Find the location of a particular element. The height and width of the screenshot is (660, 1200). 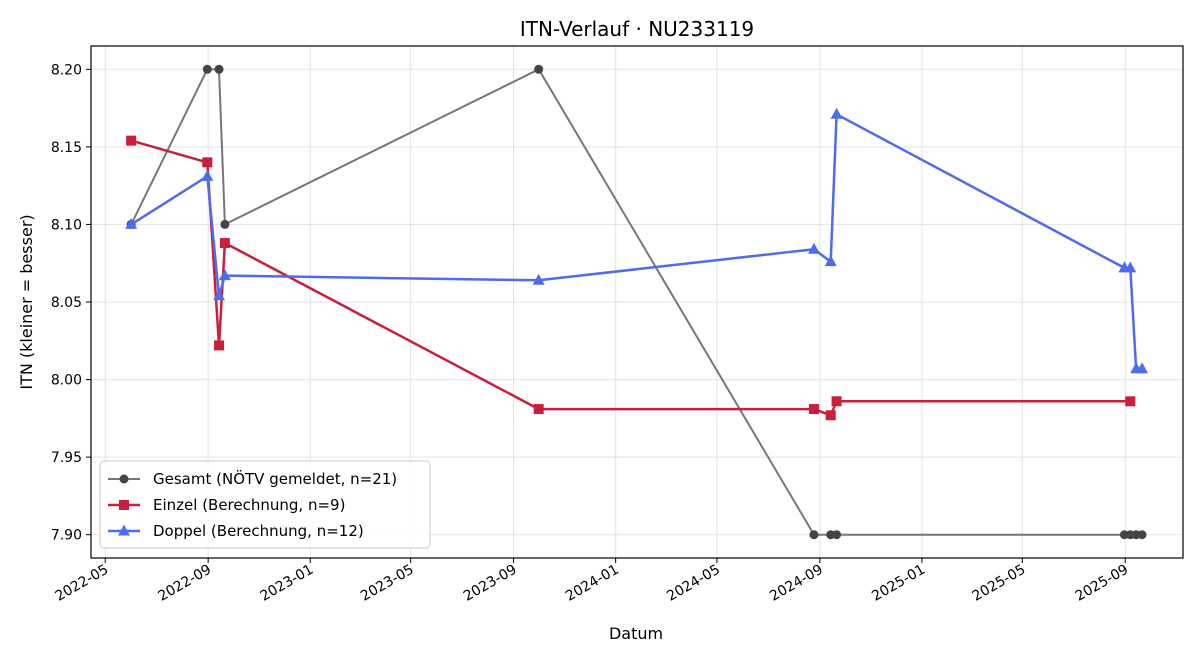

y-tick-label: 7.95 is located at coordinates (66, 458).